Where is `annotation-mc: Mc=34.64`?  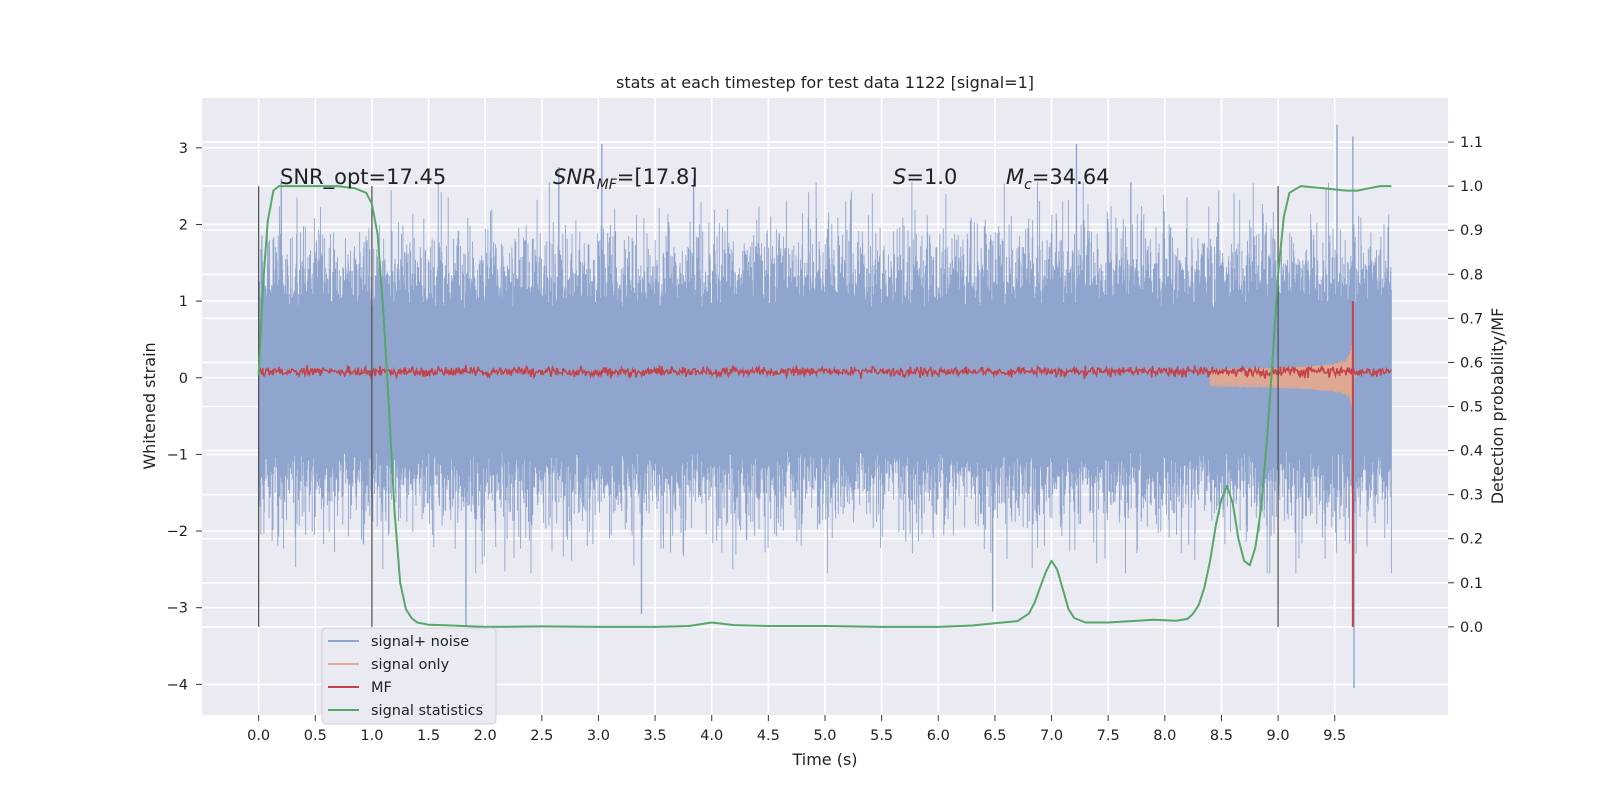
annotation-mc: Mc=34.64 is located at coordinates (1058, 179).